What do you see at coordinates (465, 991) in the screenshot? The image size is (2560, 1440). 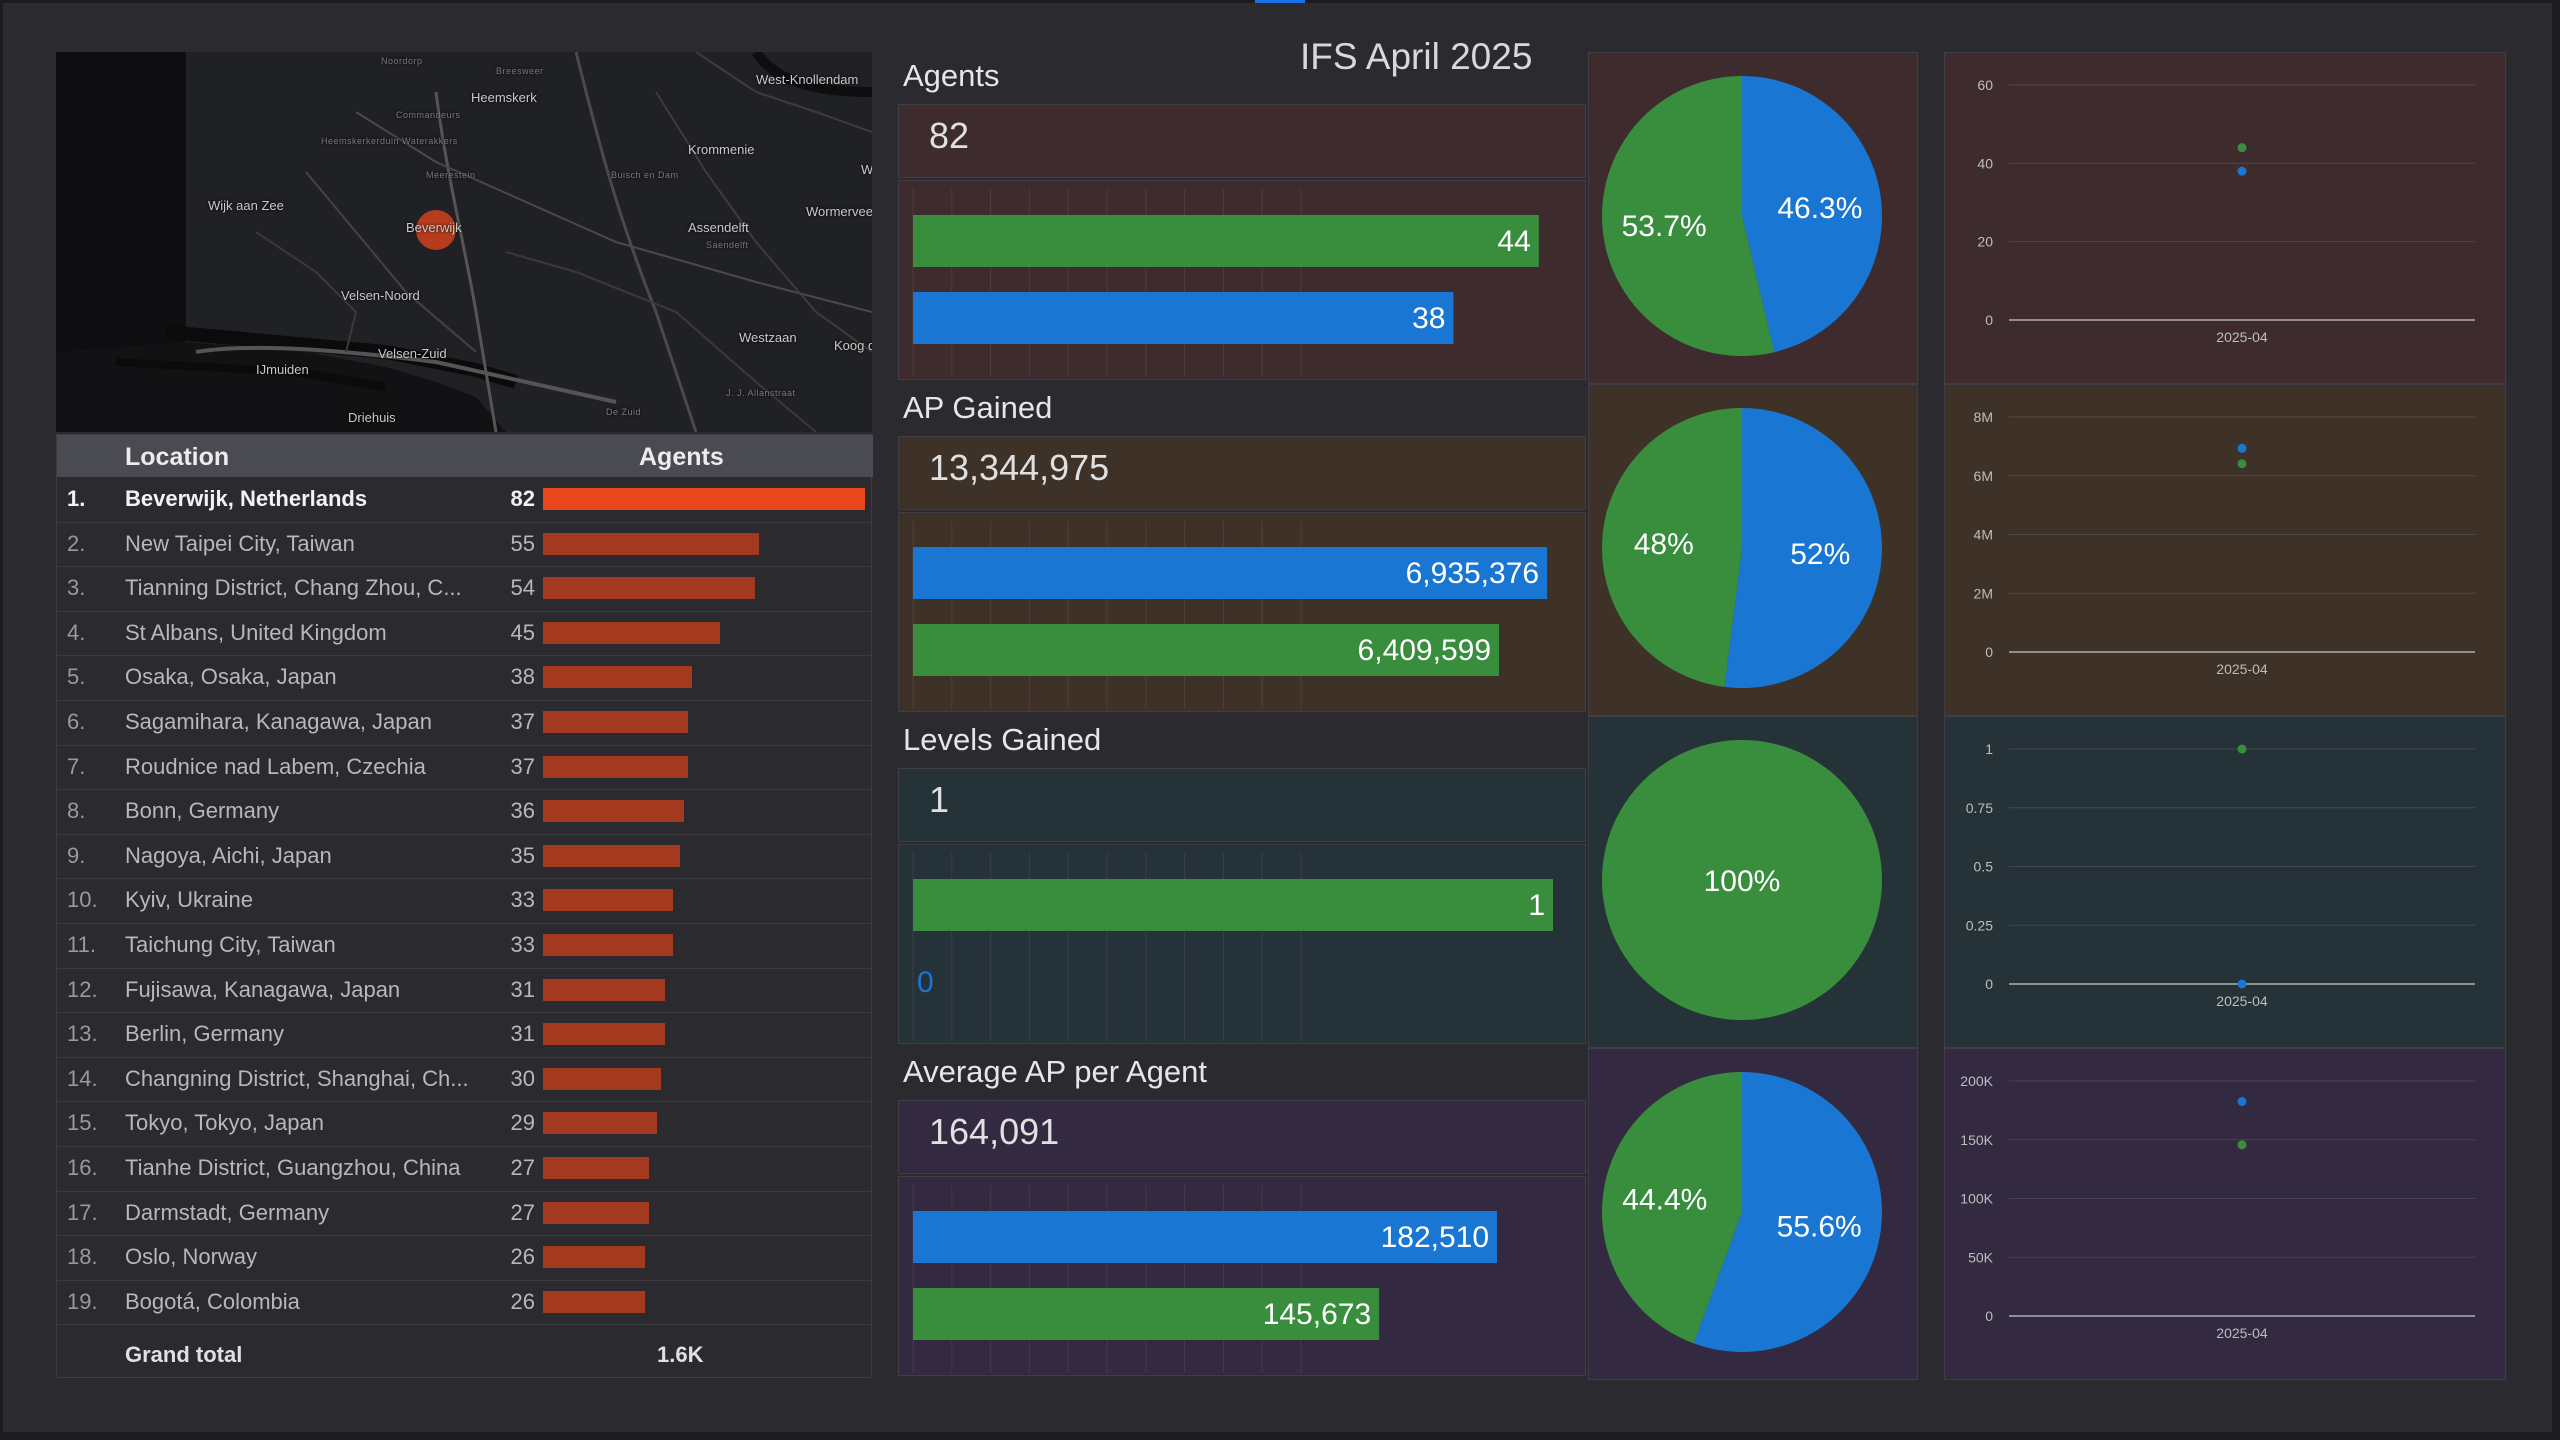 I see `table-row: 12. Fujisawa, Kanagawa, Japan 31` at bounding box center [465, 991].